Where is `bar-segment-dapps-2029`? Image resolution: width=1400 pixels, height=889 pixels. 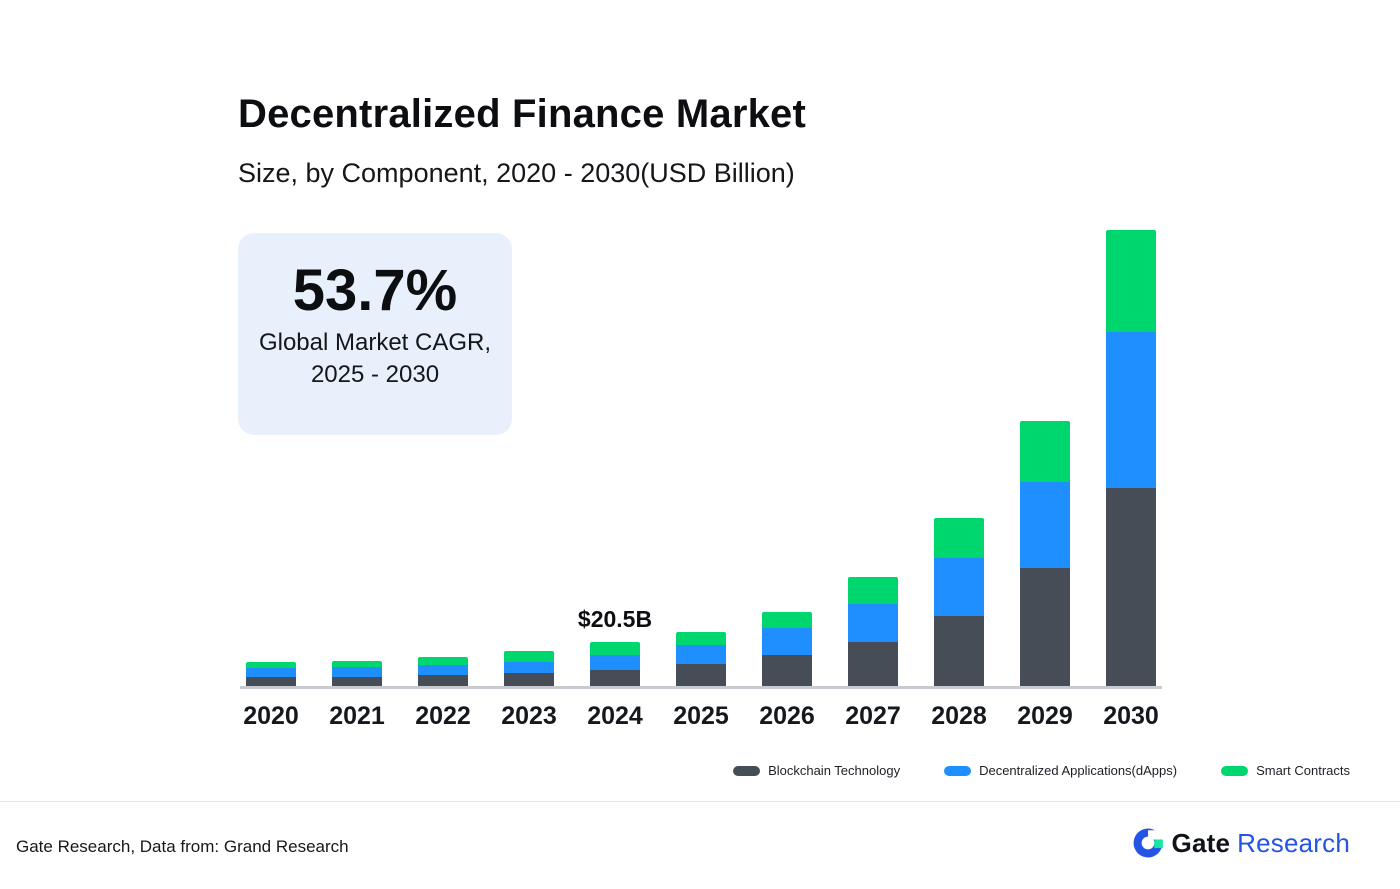
bar-segment-dapps-2029 is located at coordinates (1045, 524).